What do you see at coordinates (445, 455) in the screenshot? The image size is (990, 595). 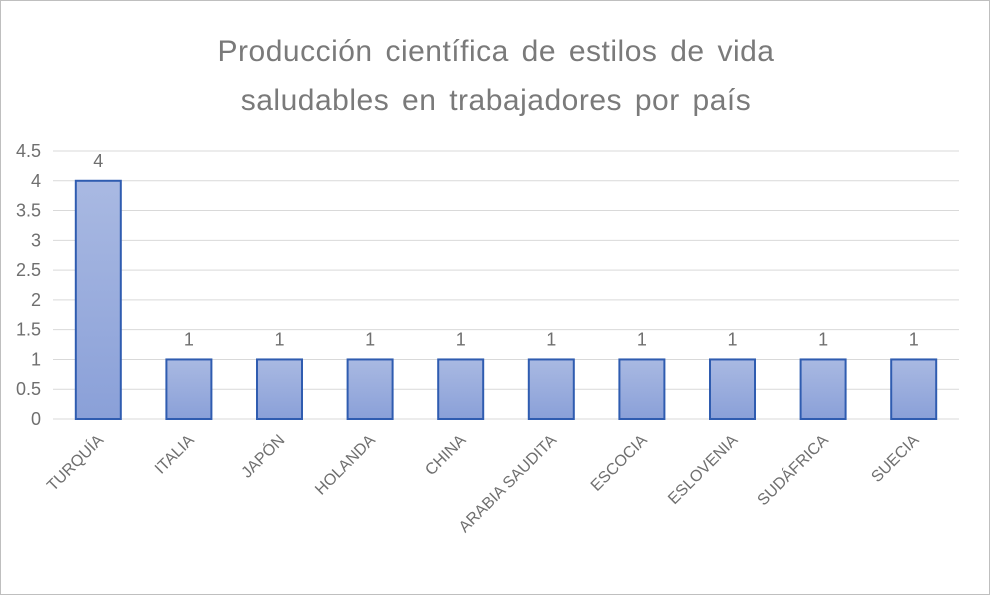 I see `x-category-label: CHINA` at bounding box center [445, 455].